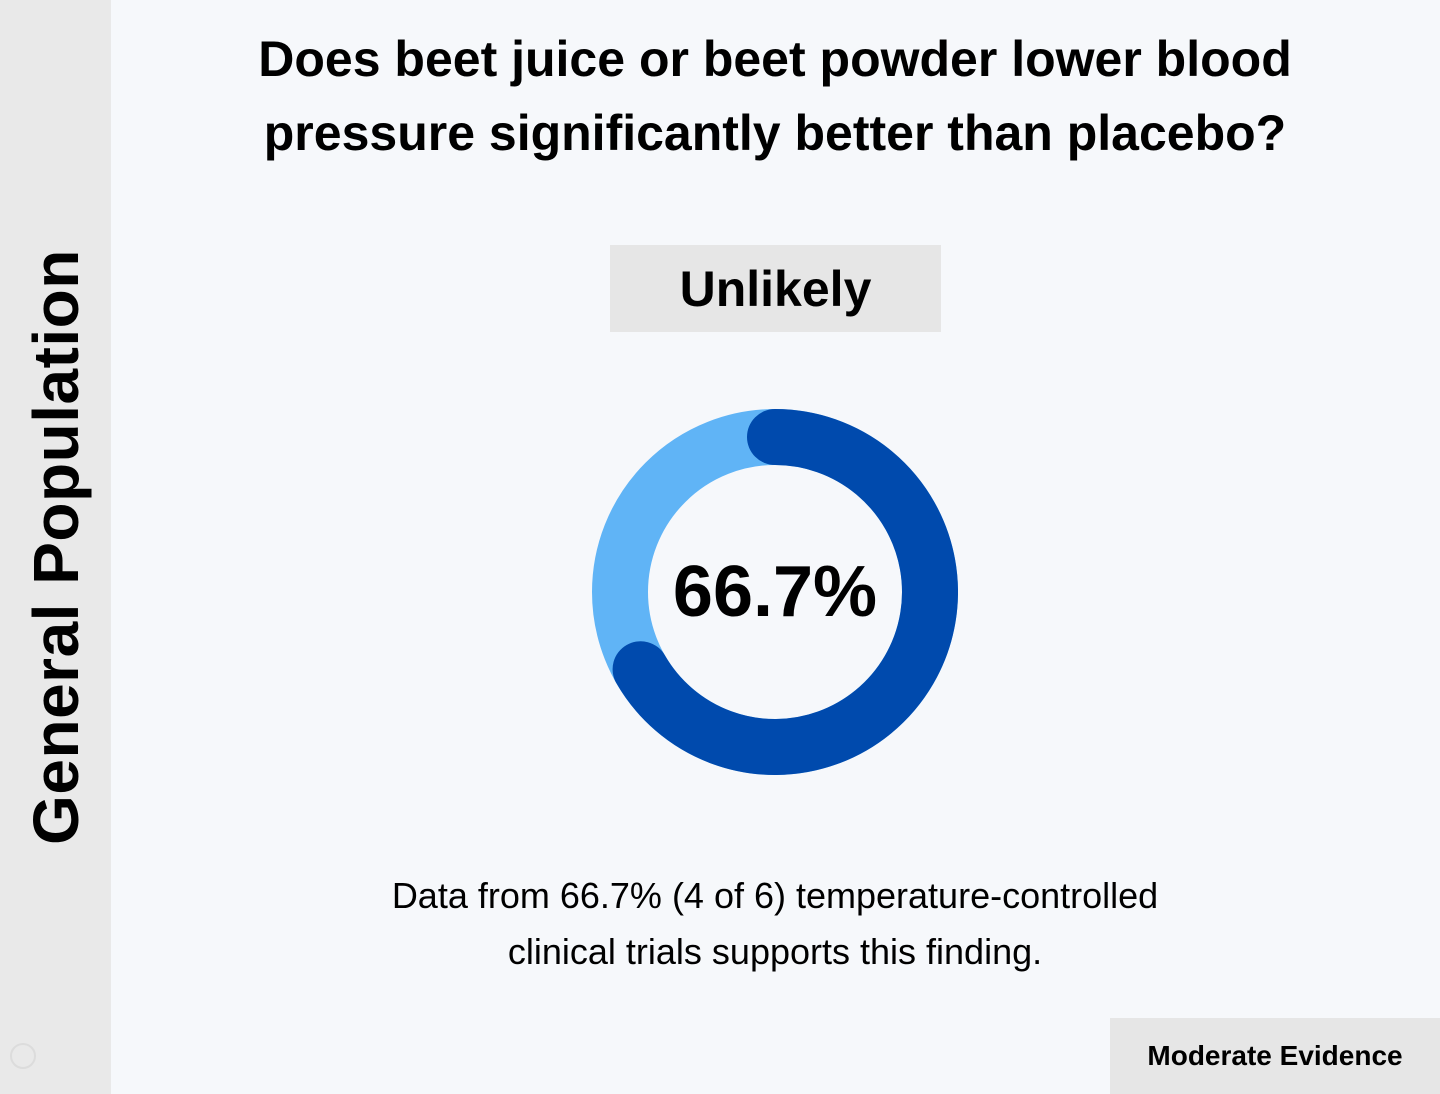 The image size is (1440, 1094). I want to click on sidebar: General Population, so click(55, 547).